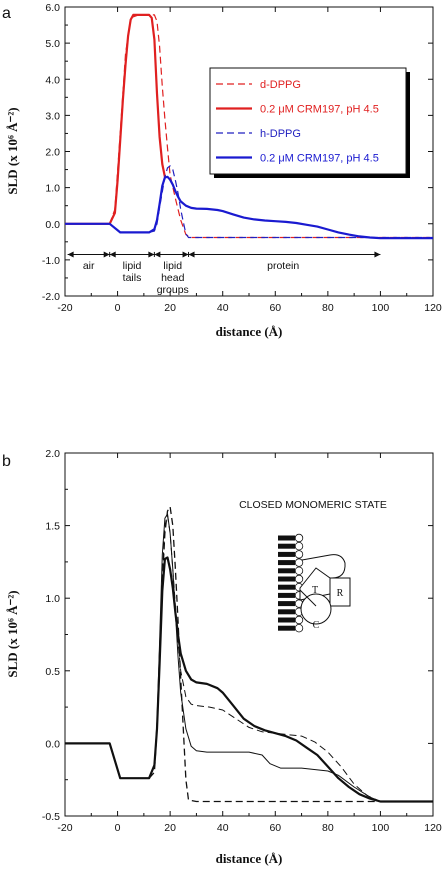  What do you see at coordinates (340, 593) in the screenshot?
I see `r-domain-label: R` at bounding box center [340, 593].